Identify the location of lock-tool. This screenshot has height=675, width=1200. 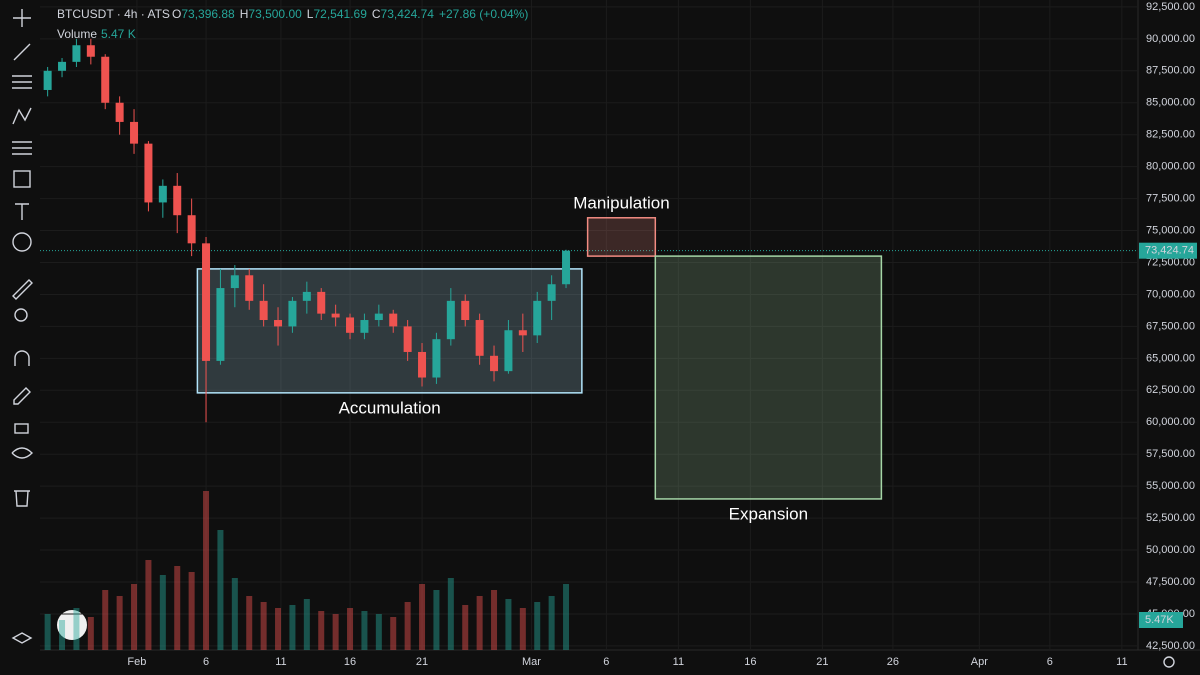
(21, 428).